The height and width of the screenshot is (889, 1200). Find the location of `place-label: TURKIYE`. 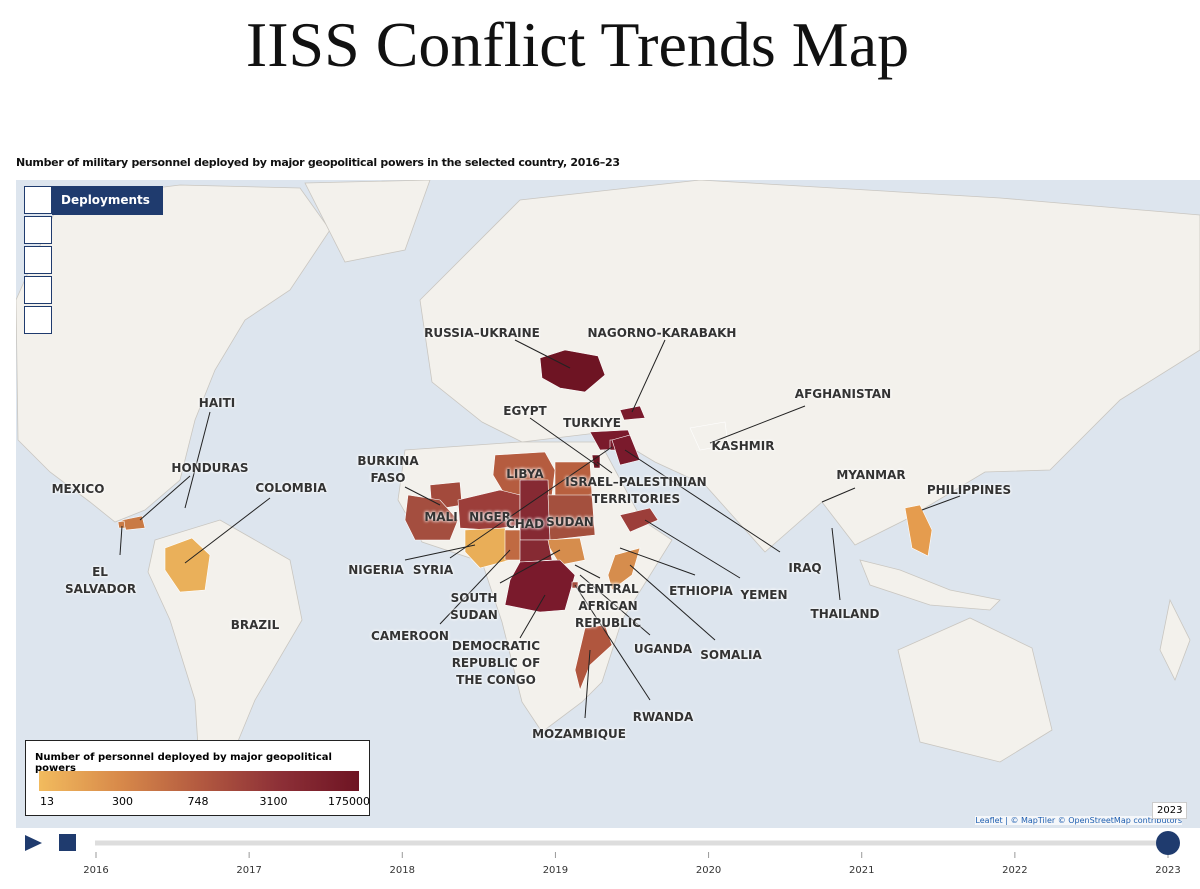

place-label: TURKIYE is located at coordinates (592, 423).